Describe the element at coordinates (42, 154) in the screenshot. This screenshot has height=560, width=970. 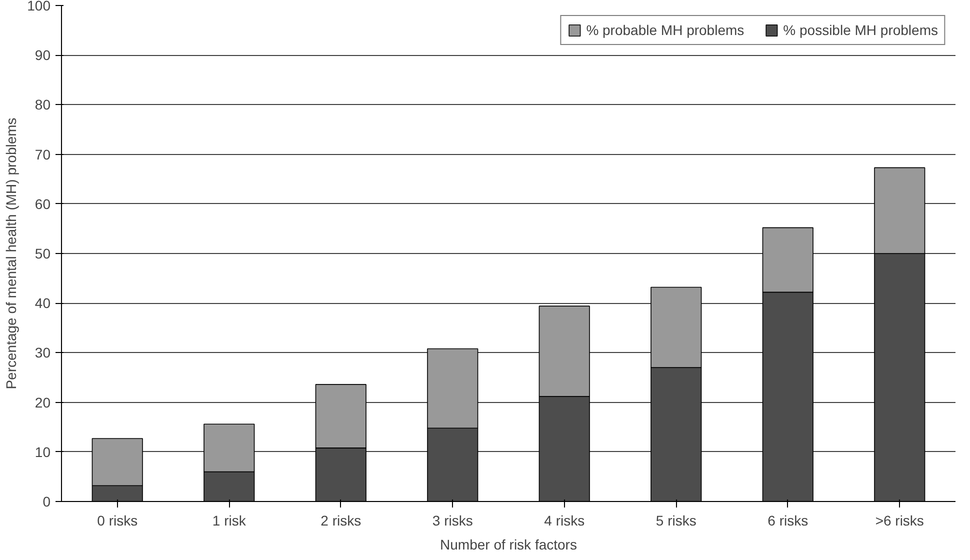
I see `y-tick-label: 70` at that location.